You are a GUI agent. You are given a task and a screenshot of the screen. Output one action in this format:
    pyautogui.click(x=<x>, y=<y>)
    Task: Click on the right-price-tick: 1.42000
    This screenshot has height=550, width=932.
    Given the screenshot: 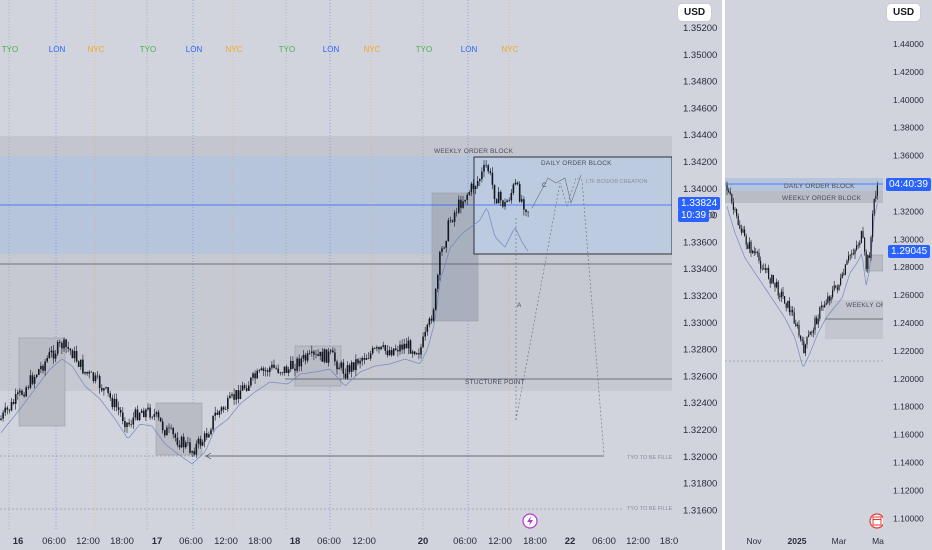 What is the action you would take?
    pyautogui.click(x=908, y=72)
    